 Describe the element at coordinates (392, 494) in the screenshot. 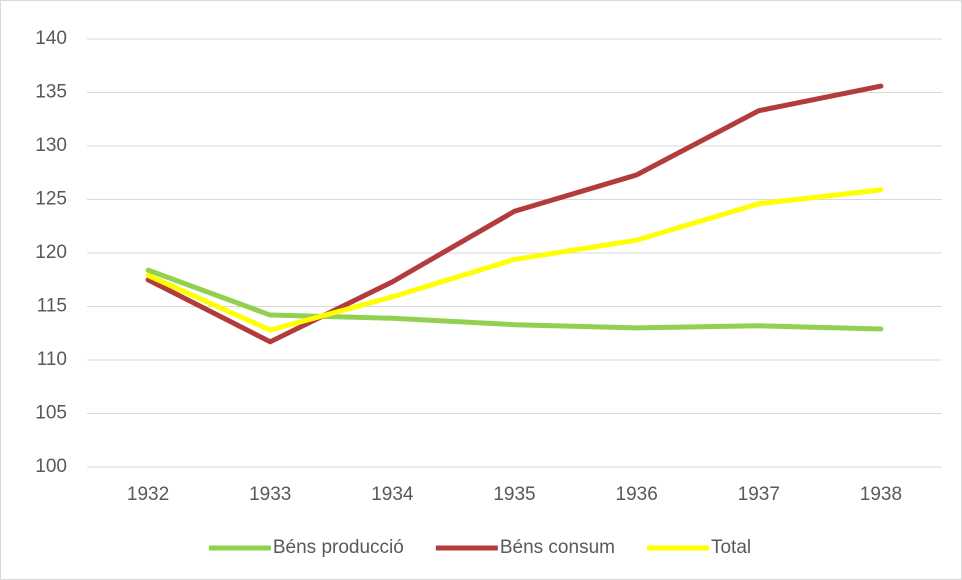

I see `x-tick-label: 1934` at that location.